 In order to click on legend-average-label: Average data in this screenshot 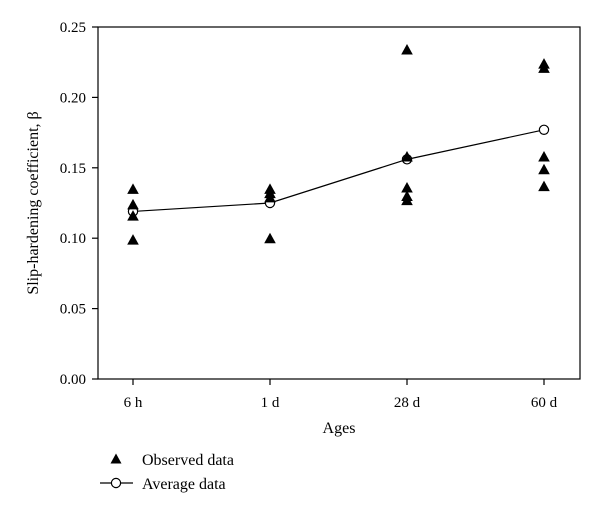, I will do `click(184, 484)`.